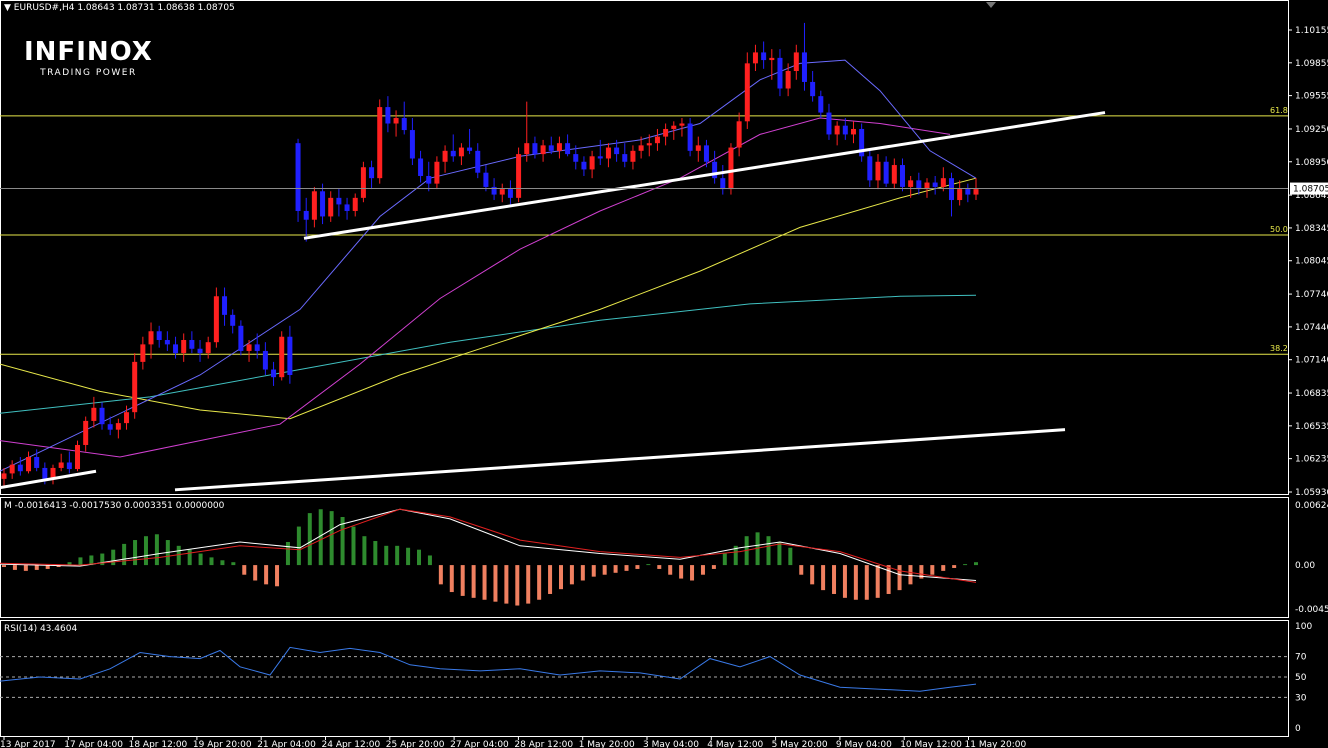 The width and height of the screenshot is (1328, 748). What do you see at coordinates (607, 744) in the screenshot?
I see `time-tick-label: 1 May 20:00` at bounding box center [607, 744].